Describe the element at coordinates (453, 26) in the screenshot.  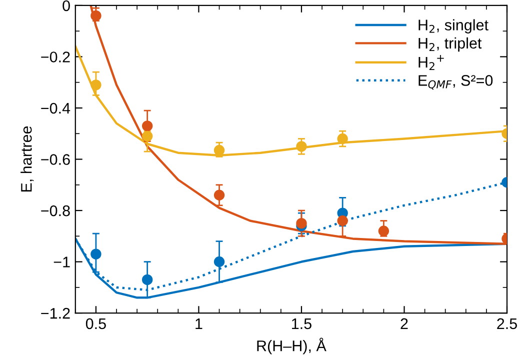
I see `legend-label: H$_{2}$, singlet` at that location.